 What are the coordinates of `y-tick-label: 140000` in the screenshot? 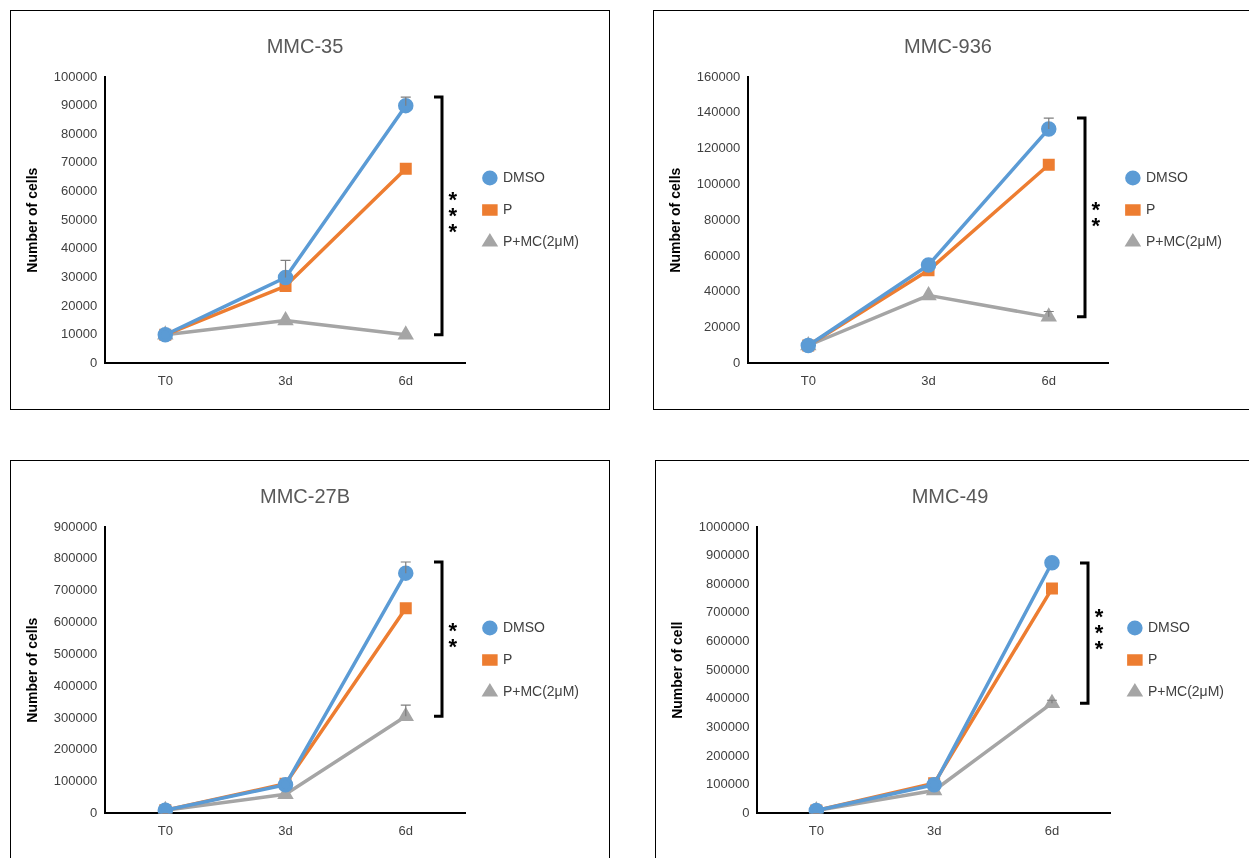 It's located at (718, 112).